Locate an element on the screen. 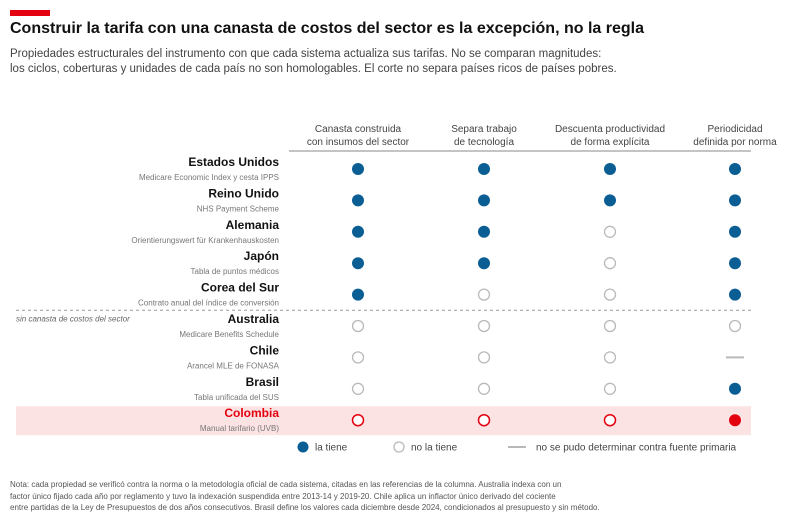 Image resolution: width=795 pixels, height=522 pixels. cell-chile-col-2-empty-dot is located at coordinates (484, 357).